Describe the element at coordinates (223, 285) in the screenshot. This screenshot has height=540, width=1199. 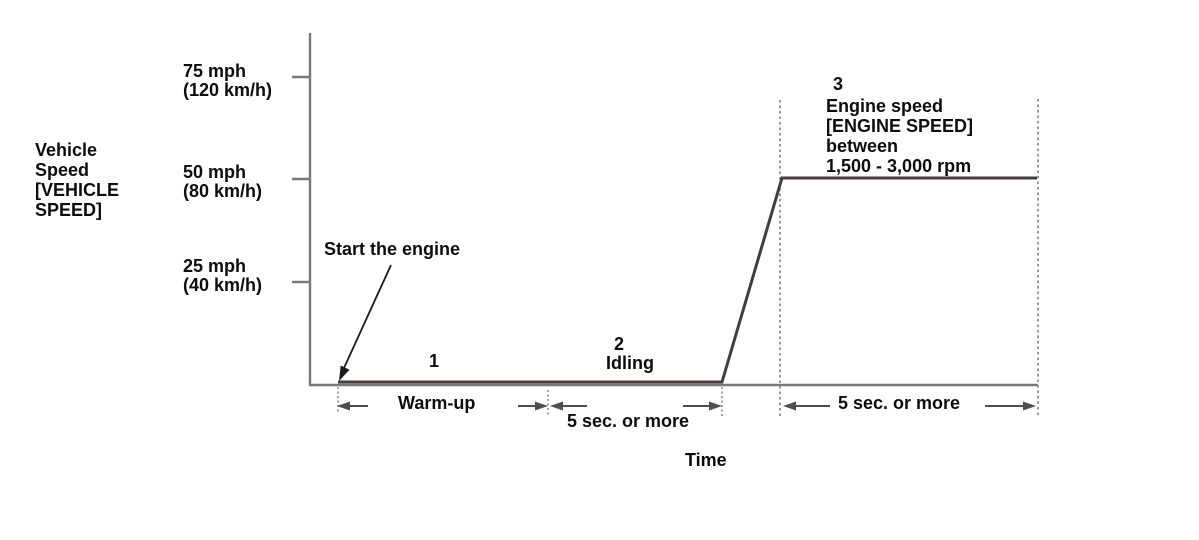
I see `y-tick-label-25mph-secondary: (40 km/h)` at that location.